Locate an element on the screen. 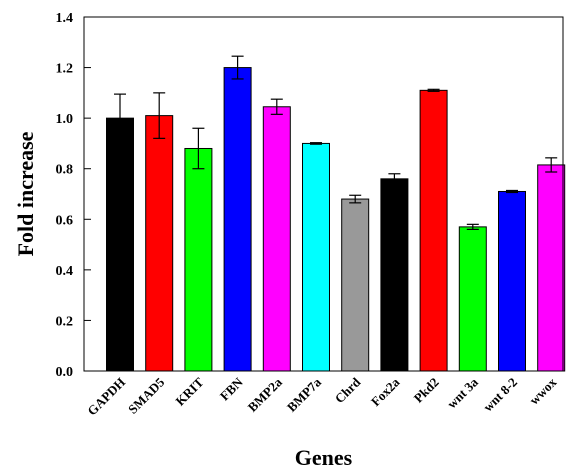 The image size is (574, 473). bar-gapdh is located at coordinates (120, 244).